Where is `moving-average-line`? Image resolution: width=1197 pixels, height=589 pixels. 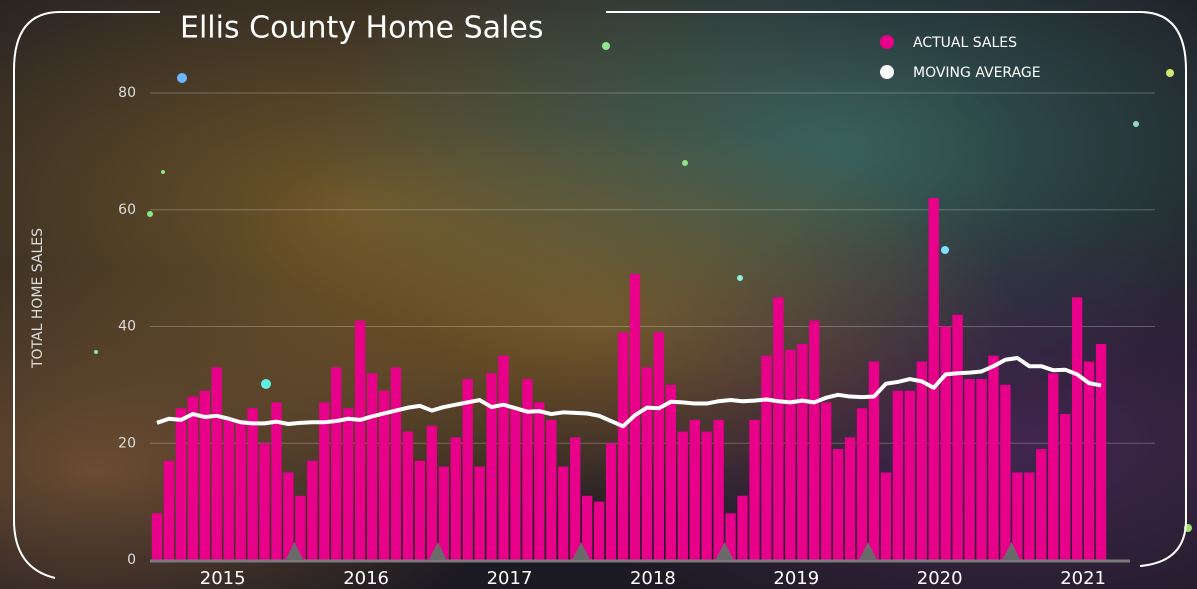 moving-average-line is located at coordinates (629, 392).